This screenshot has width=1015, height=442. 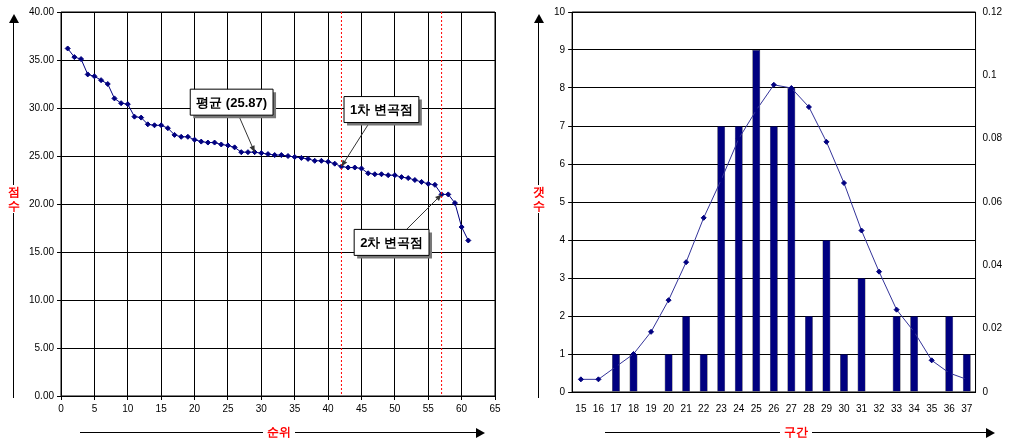 I want to click on y2-tick-label: 0.06, so click(x=992, y=201).